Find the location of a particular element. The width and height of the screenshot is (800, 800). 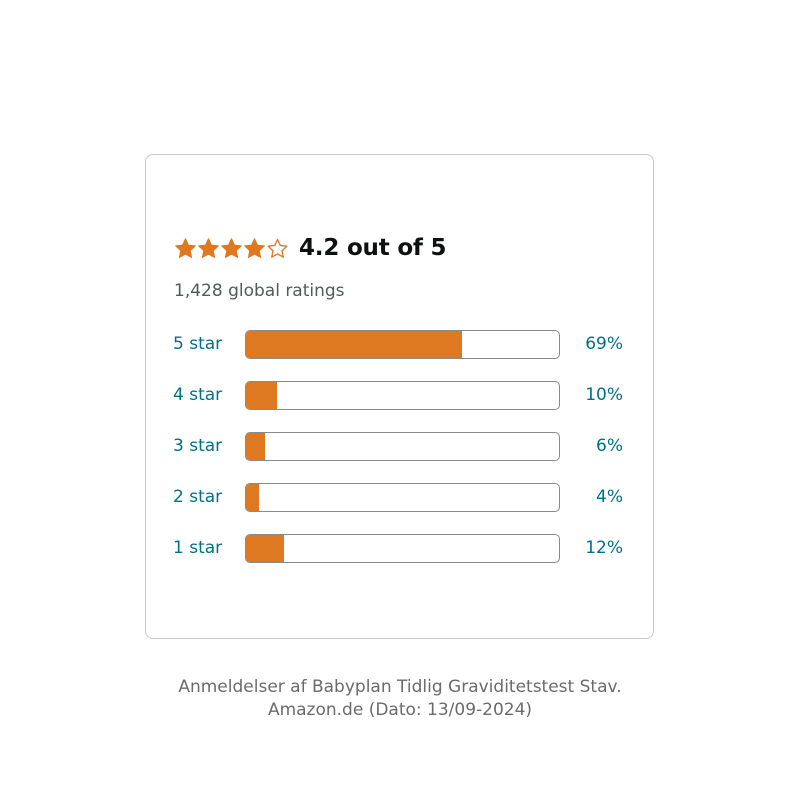

rating-header: 4.2 out of 5 is located at coordinates (310, 248).